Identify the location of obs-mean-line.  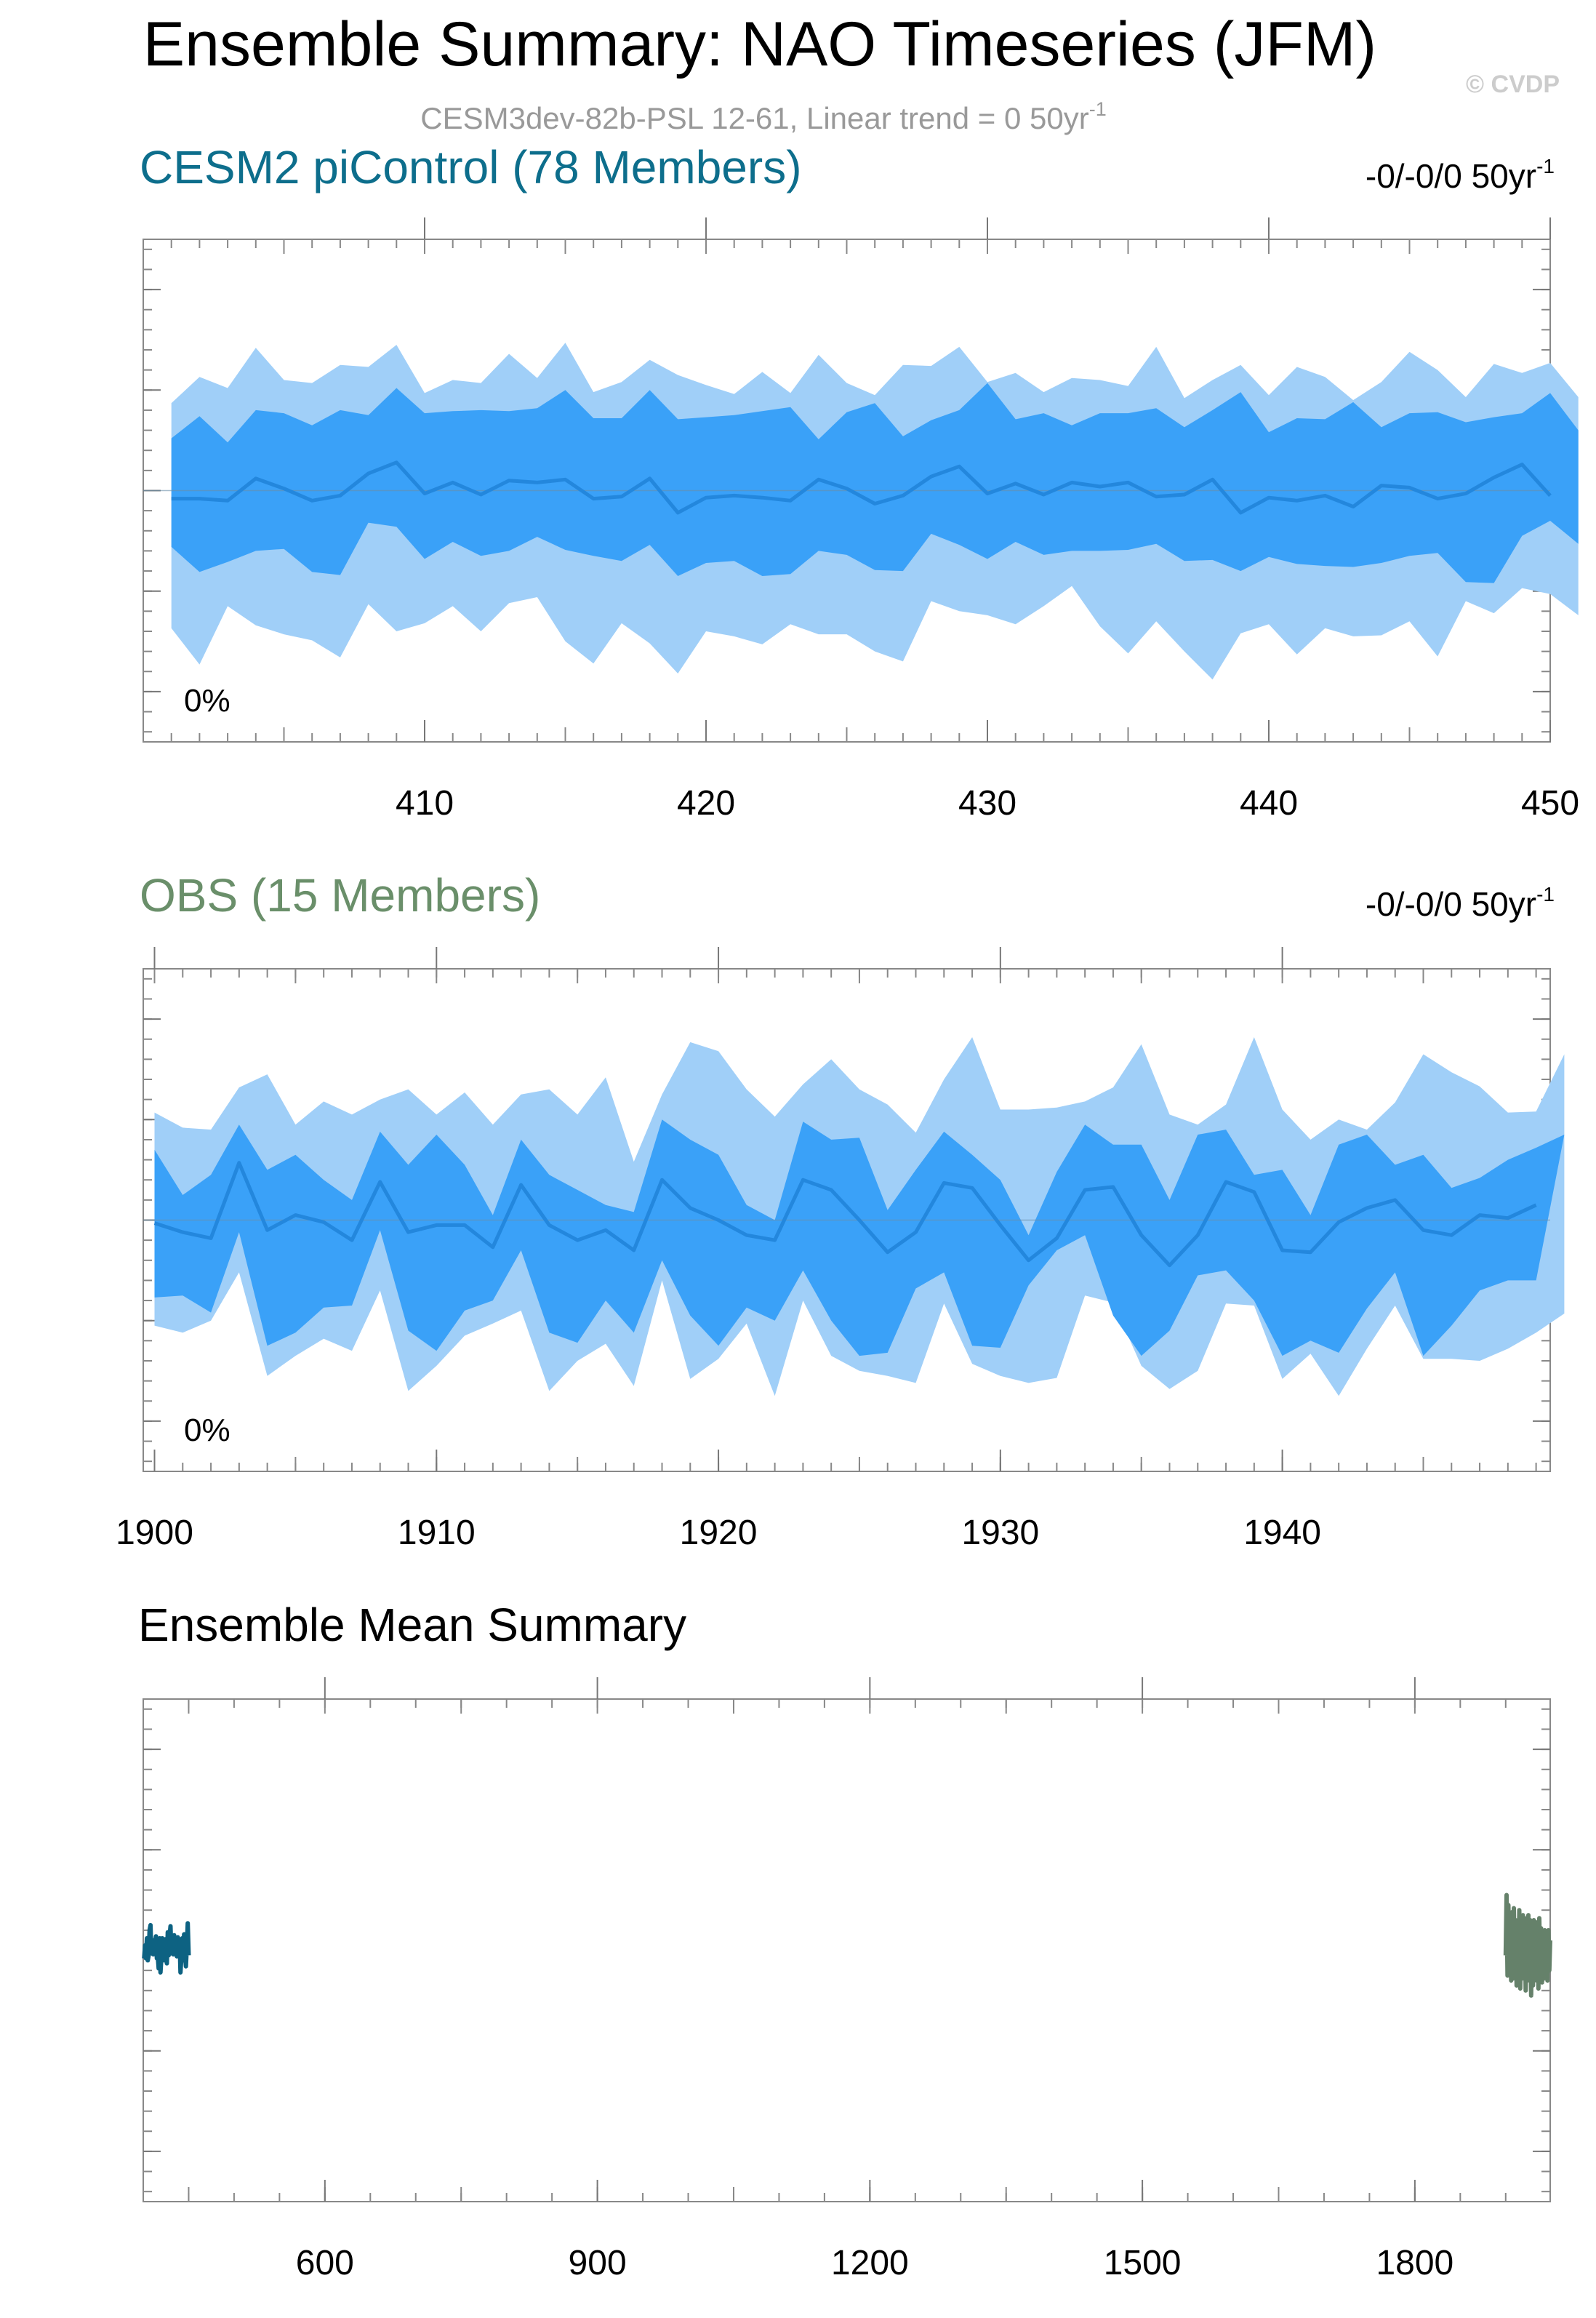
(845, 1214).